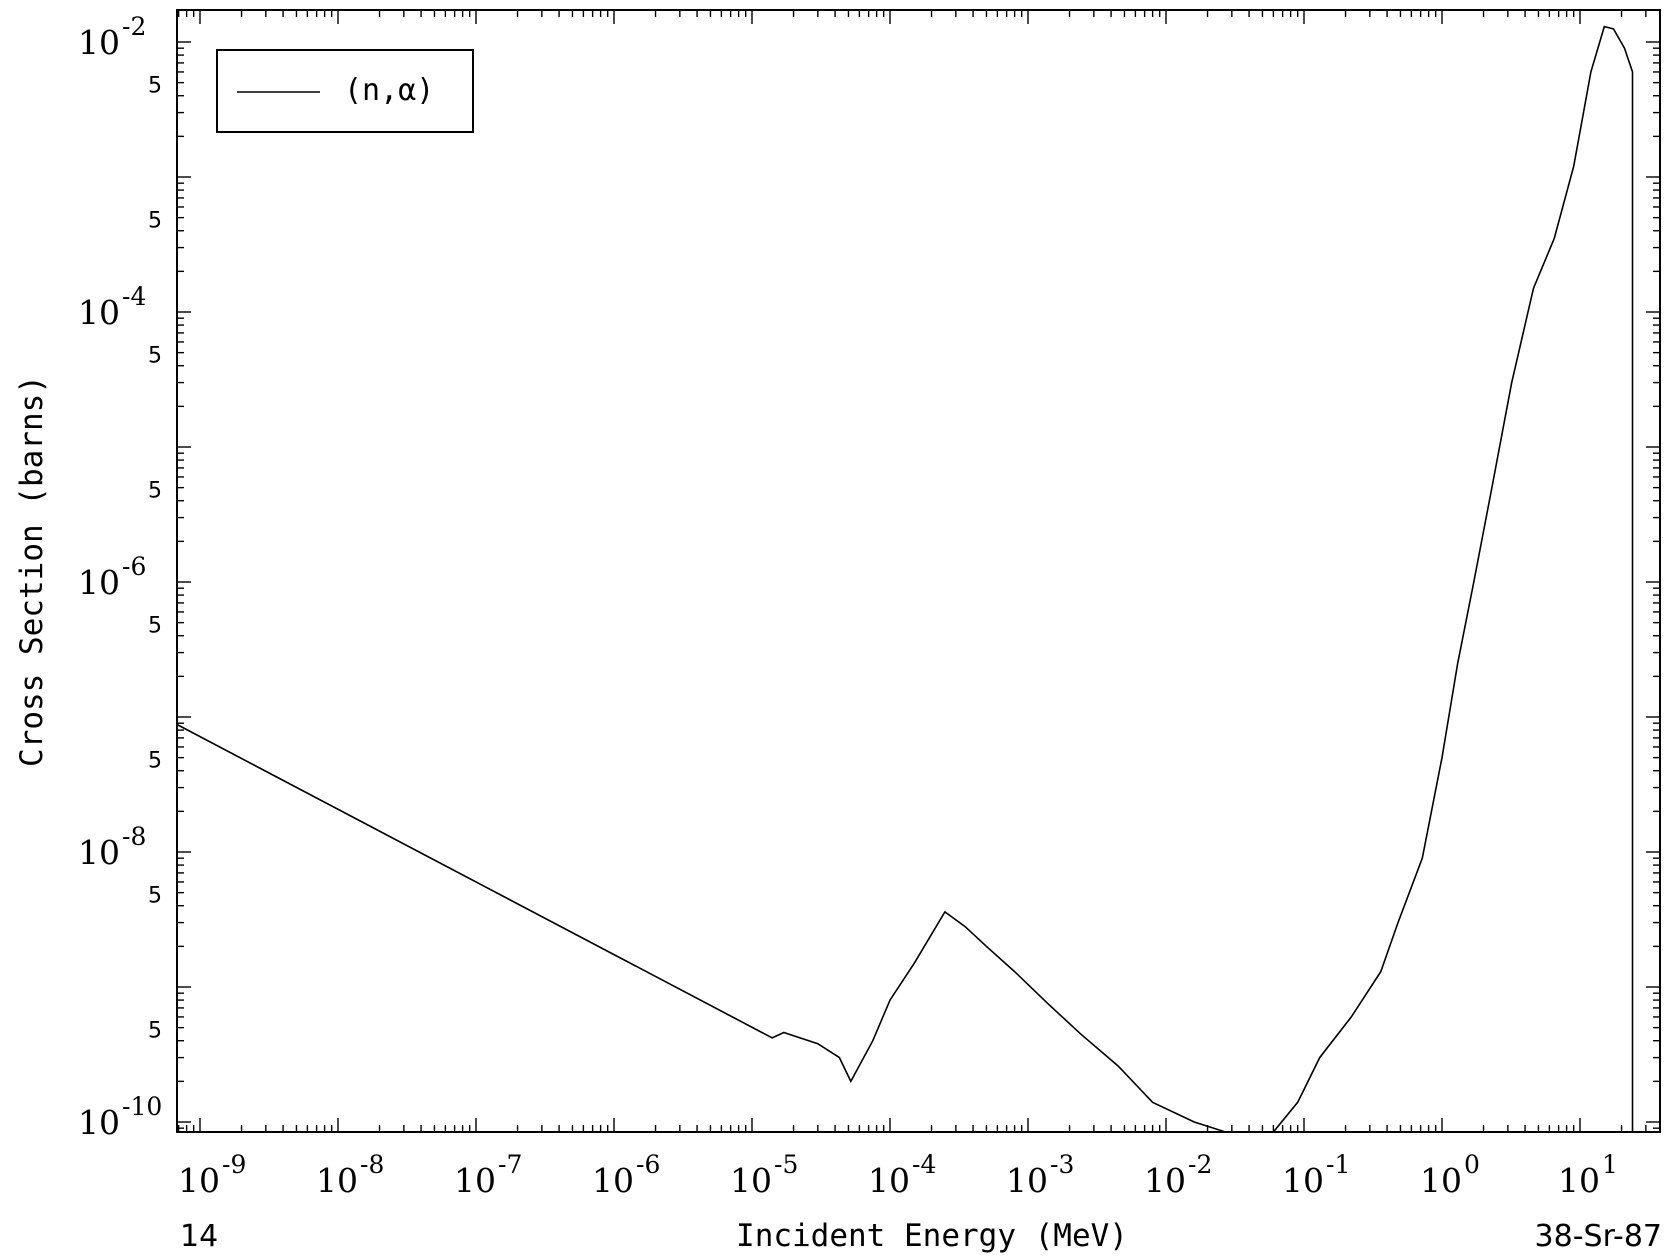 Image resolution: width=1667 pixels, height=1256 pixels. I want to click on y-tick-labels: 10⁻² 10⁻⁴ 10⁻⁶ 10⁻⁸ 10⁻¹⁰ 5 5 5 5 5 5 5 5, so click(120, 577).